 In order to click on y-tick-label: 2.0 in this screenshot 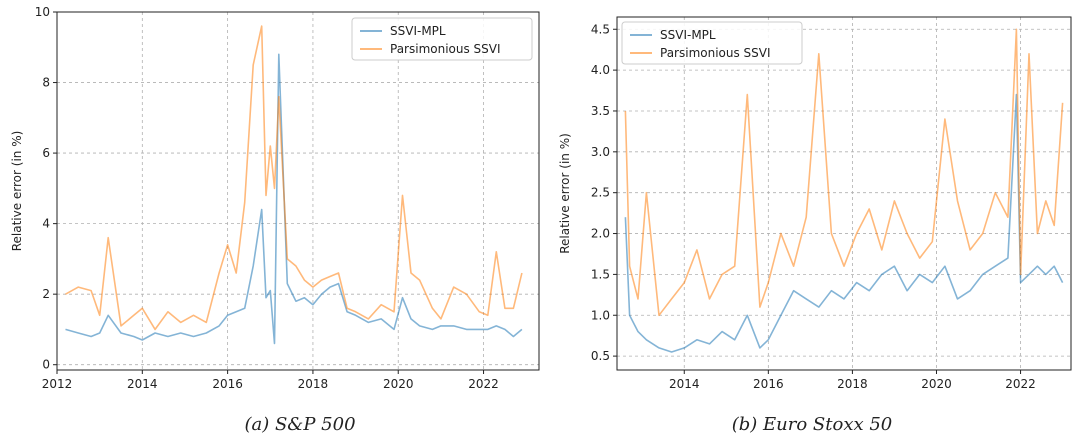, I will do `click(600, 234)`.